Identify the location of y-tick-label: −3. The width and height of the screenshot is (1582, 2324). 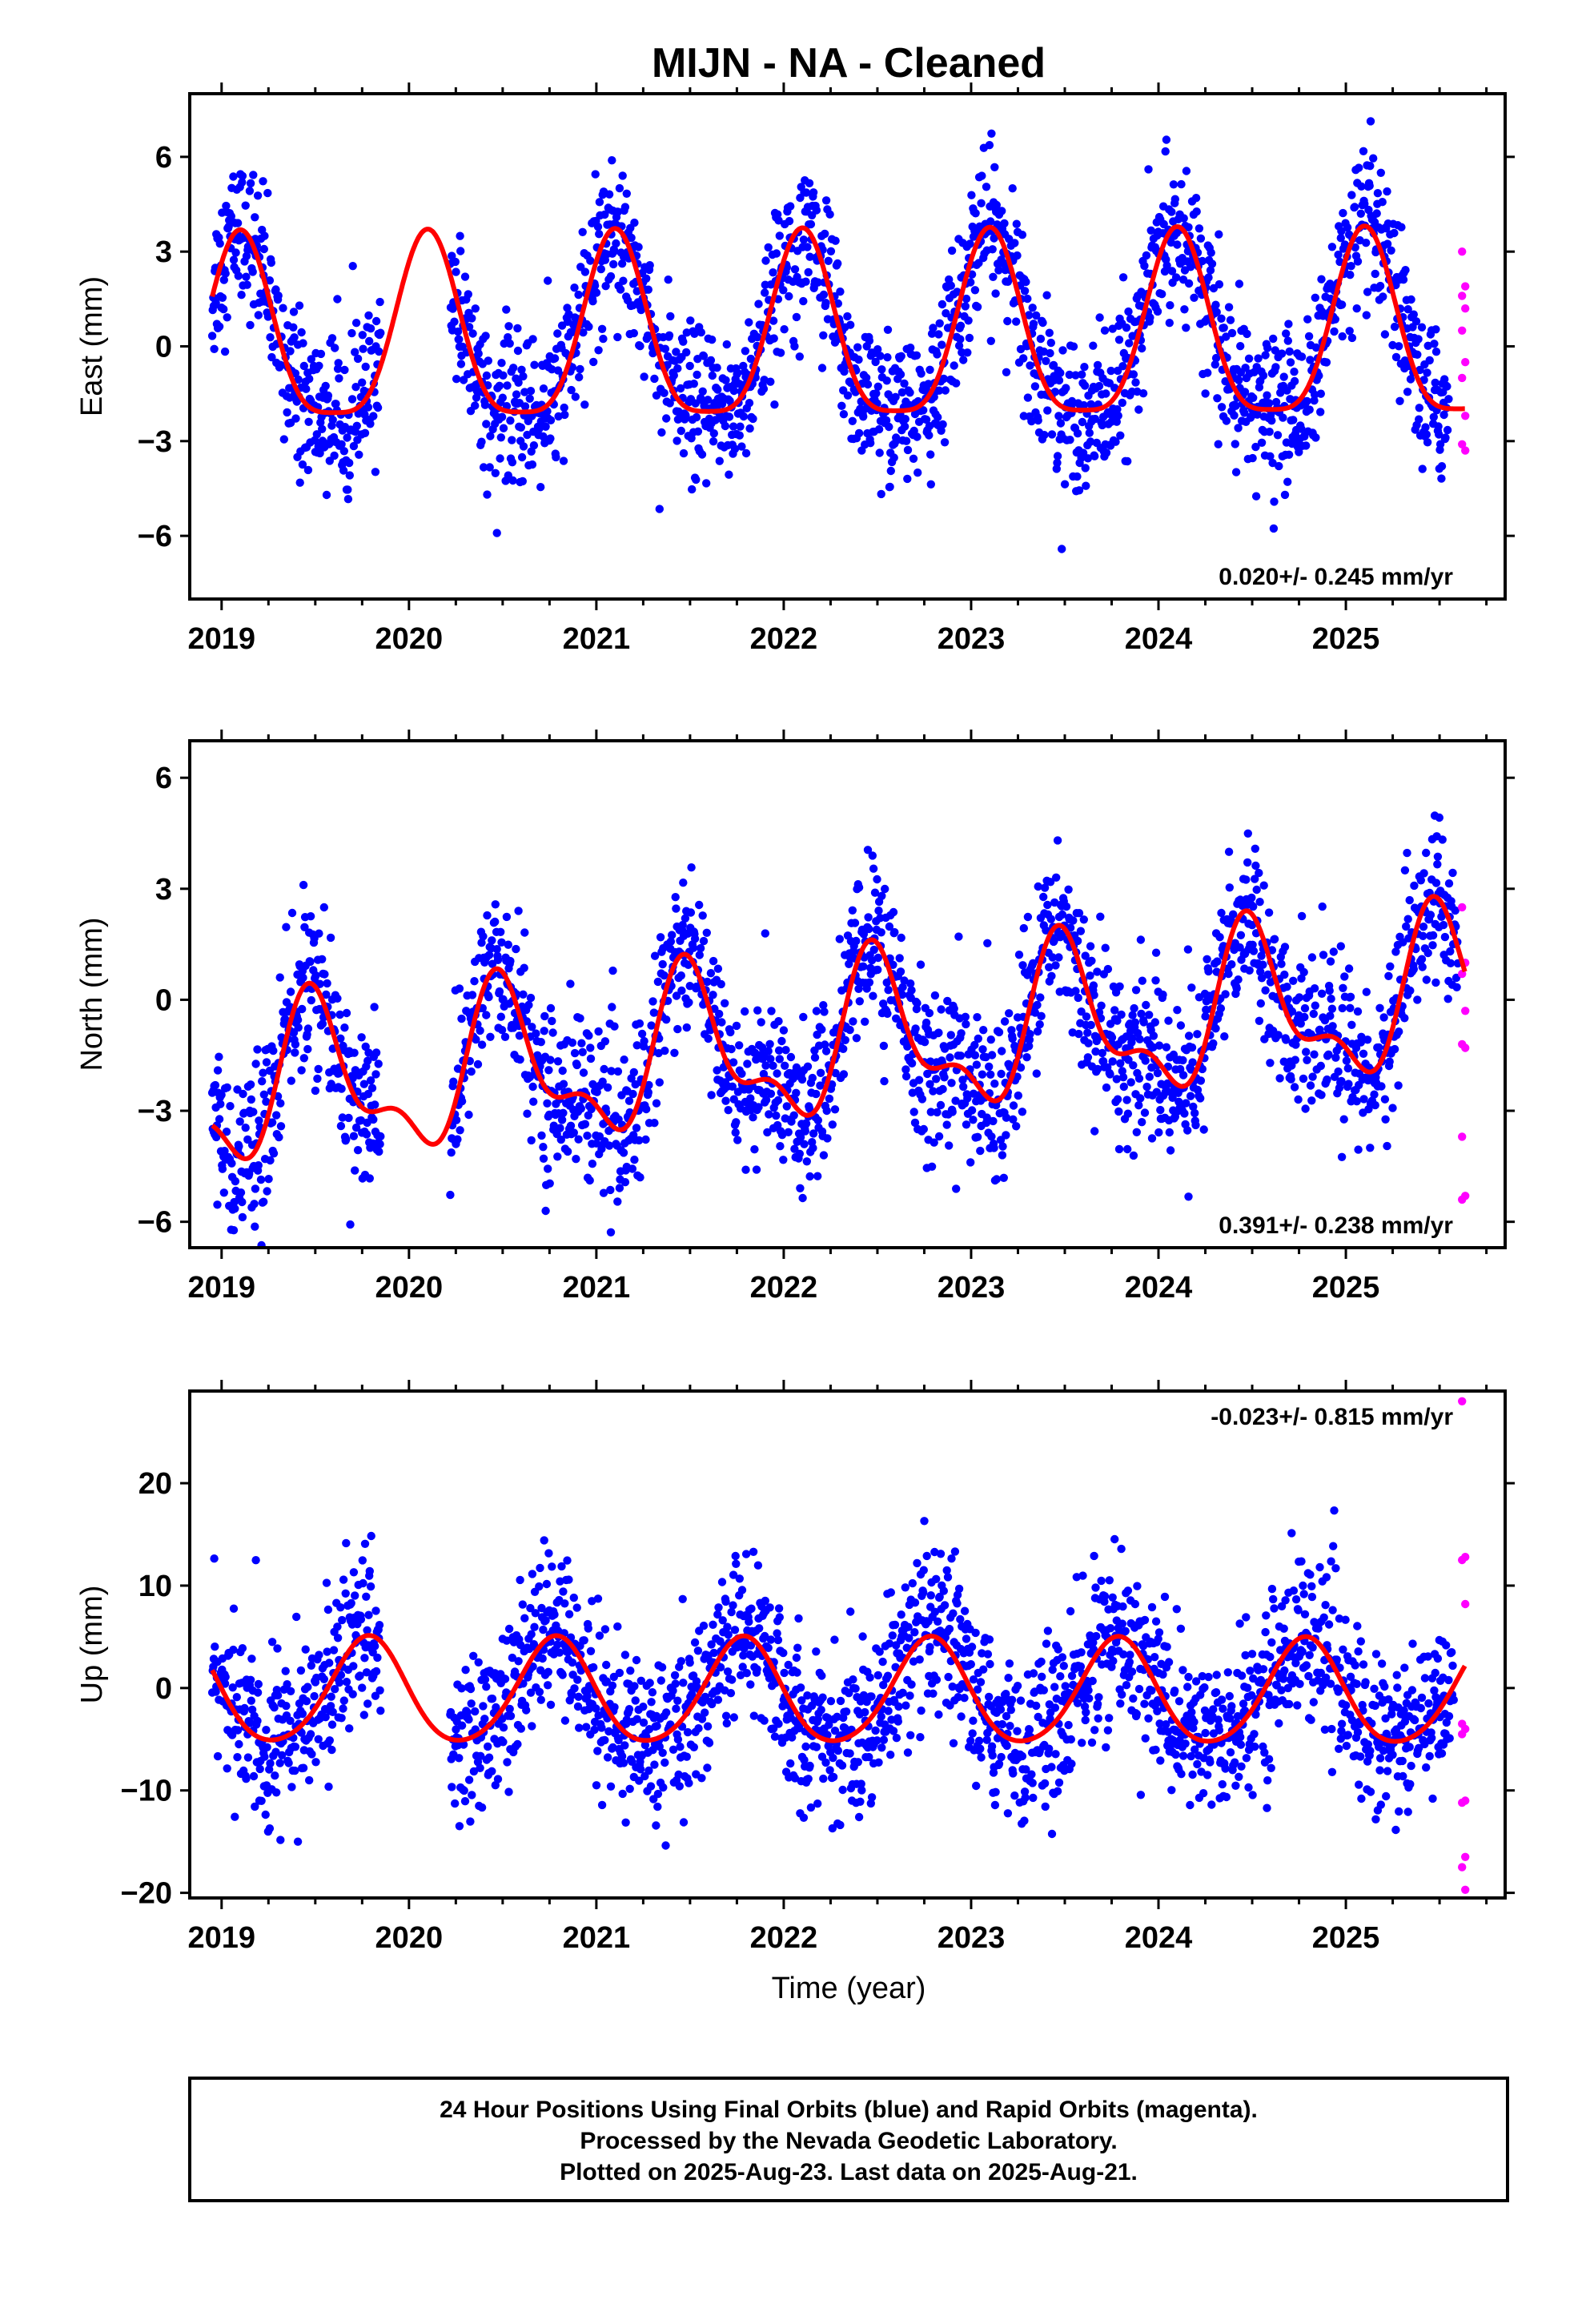
(155, 1111).